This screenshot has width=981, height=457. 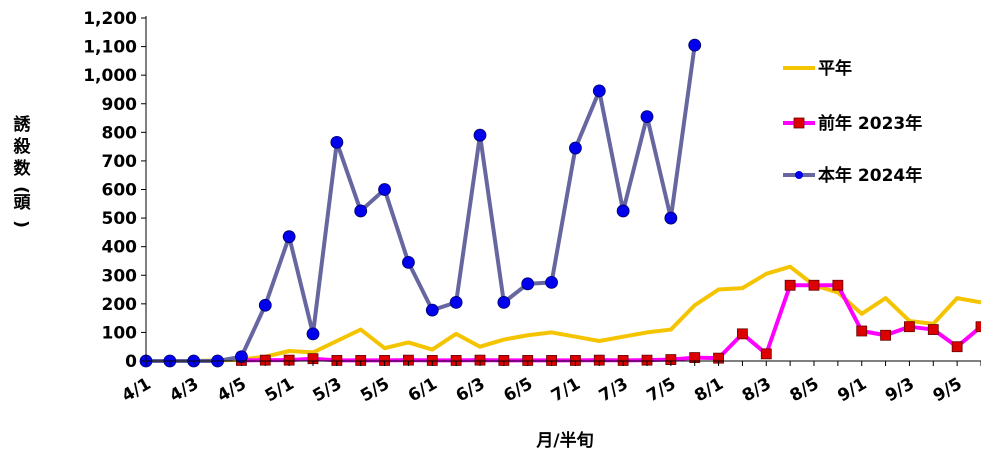 What do you see at coordinates (852, 390) in the screenshot?
I see `x-tick-label: 9/1` at bounding box center [852, 390].